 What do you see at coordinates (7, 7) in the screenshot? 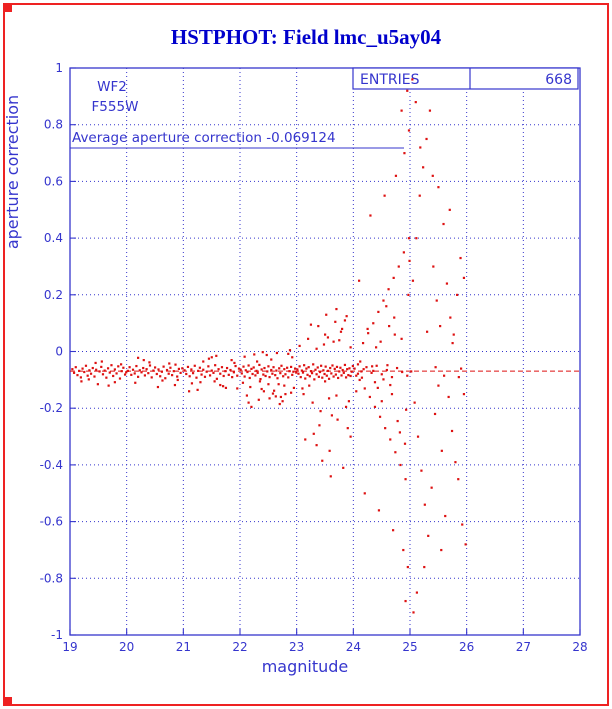
I see `corner-marker-top-left` at bounding box center [7, 7].